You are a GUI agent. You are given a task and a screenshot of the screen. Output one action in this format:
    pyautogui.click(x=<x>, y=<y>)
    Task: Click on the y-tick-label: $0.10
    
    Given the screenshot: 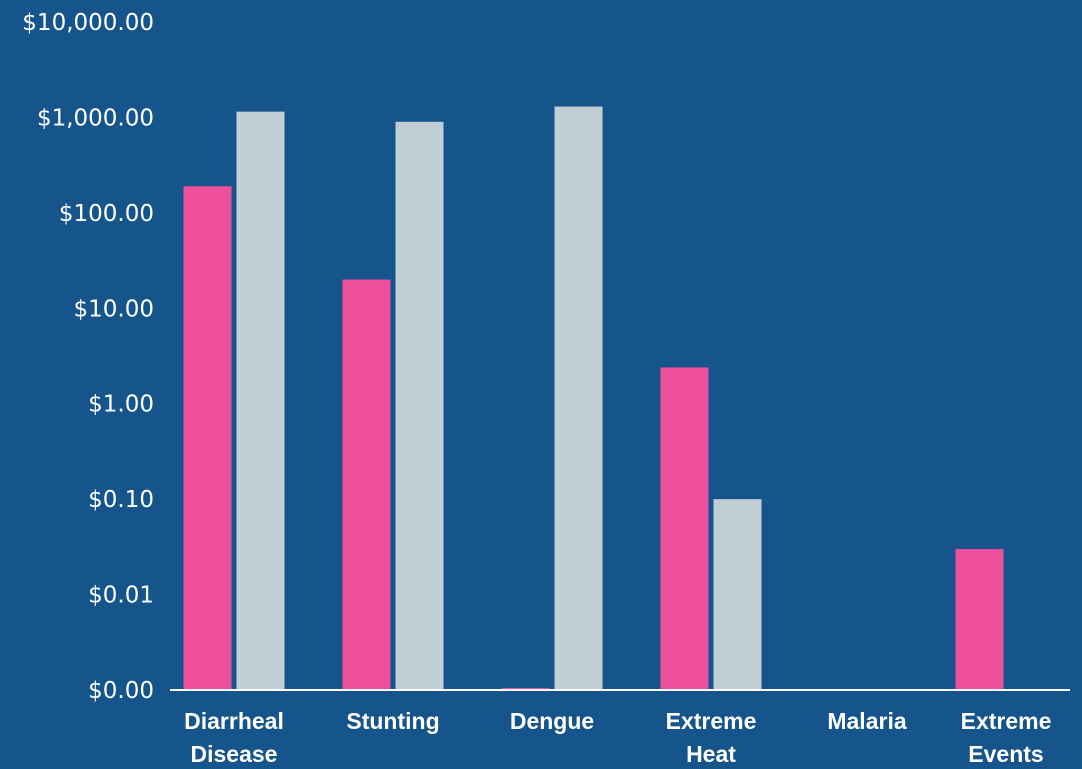 What is the action you would take?
    pyautogui.click(x=121, y=500)
    